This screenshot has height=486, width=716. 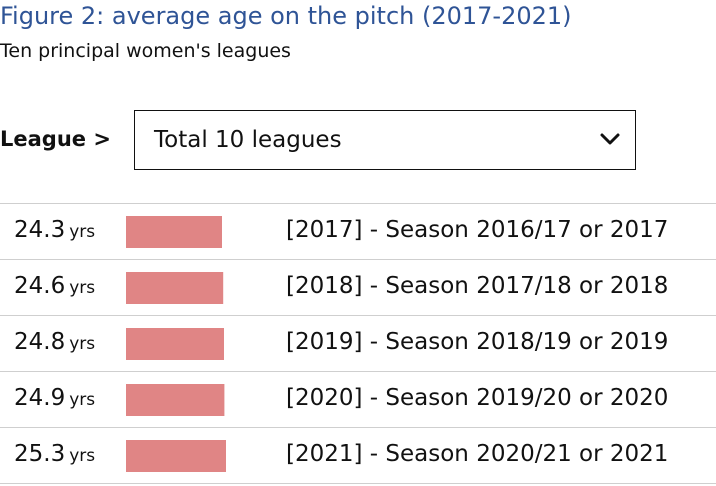 I want to click on league-select: Total 10 leagues, so click(x=385, y=140).